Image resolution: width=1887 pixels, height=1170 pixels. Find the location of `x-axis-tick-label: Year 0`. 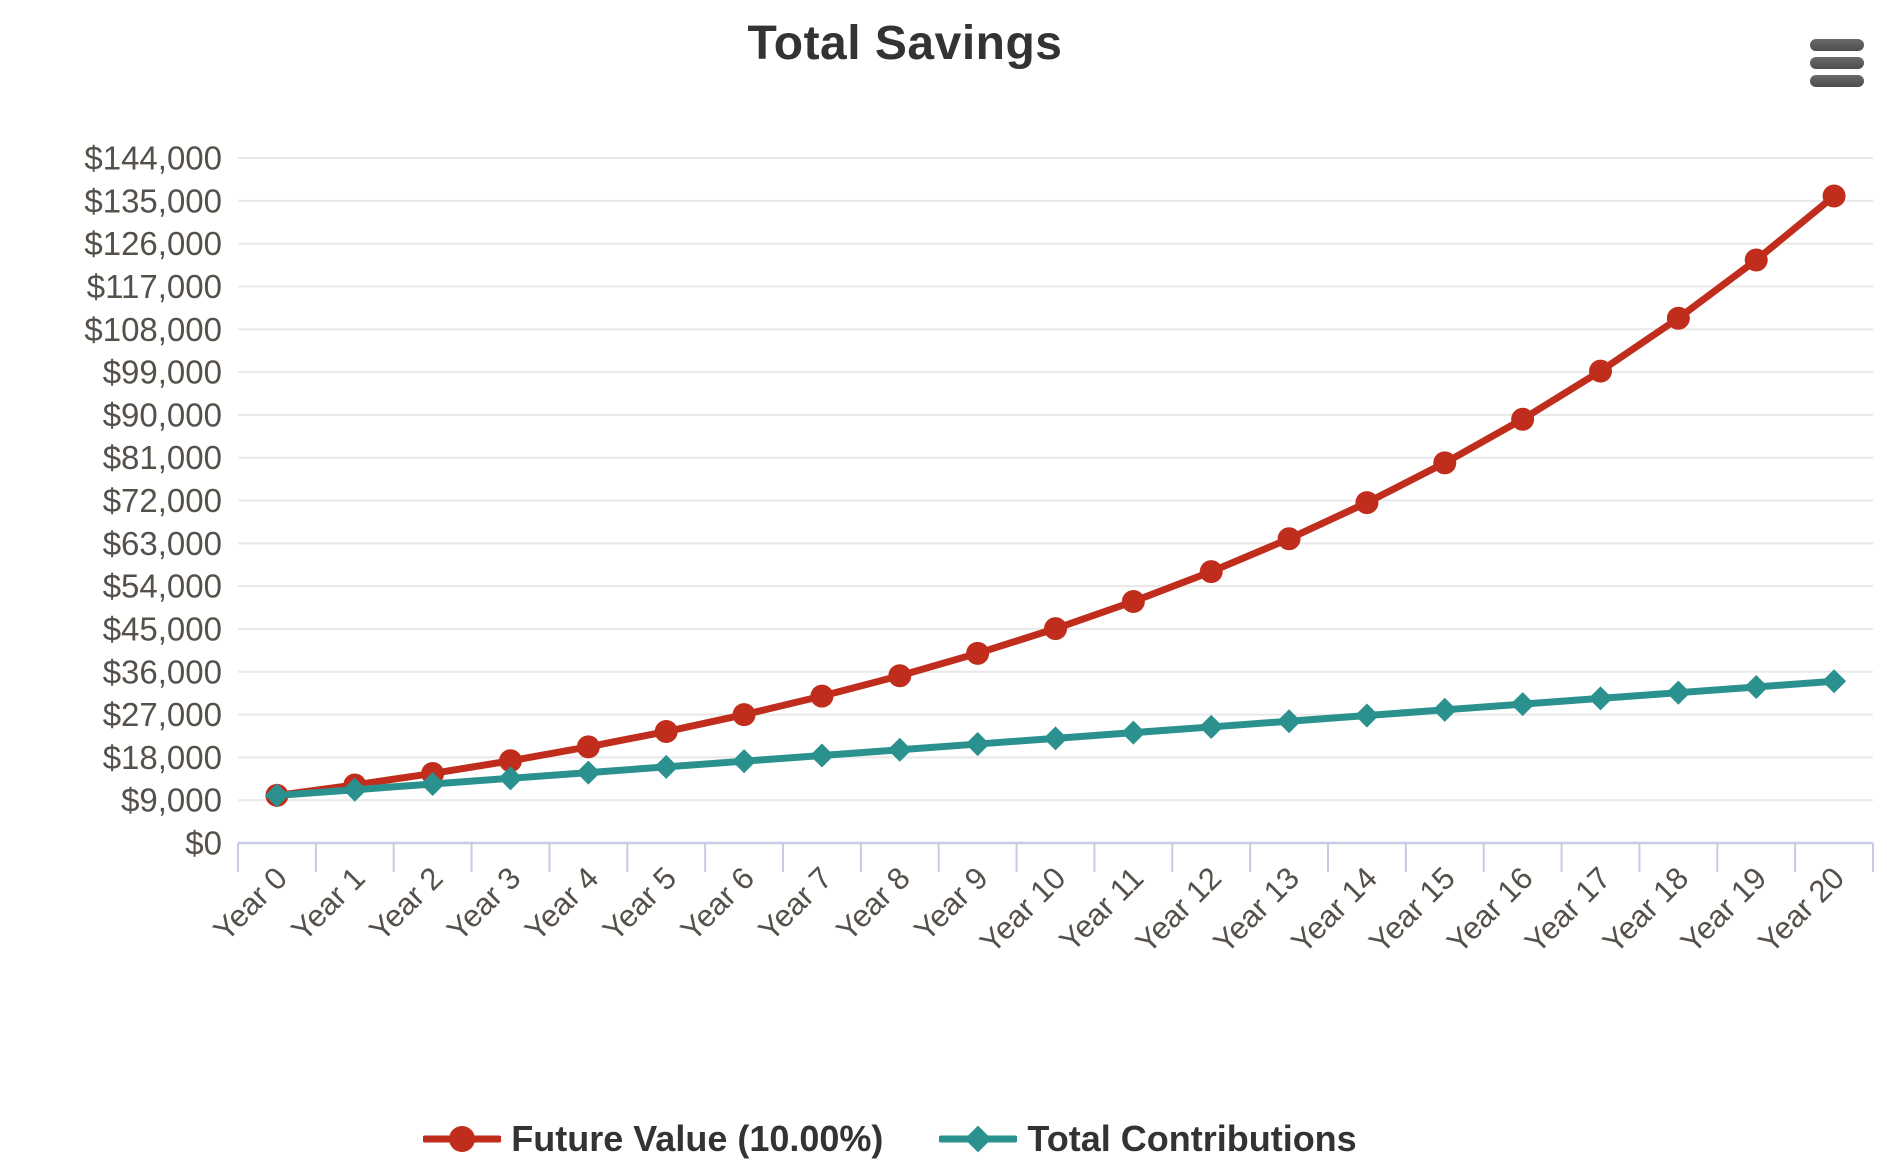

x-axis-tick-label: Year 0 is located at coordinates (250, 903).